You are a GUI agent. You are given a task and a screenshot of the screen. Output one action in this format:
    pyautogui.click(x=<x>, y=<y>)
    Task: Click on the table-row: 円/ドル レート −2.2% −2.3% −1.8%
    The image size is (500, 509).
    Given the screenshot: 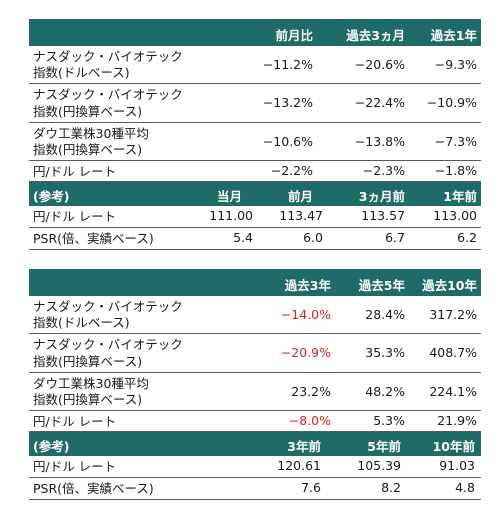 What is the action you would take?
    pyautogui.click(x=255, y=171)
    